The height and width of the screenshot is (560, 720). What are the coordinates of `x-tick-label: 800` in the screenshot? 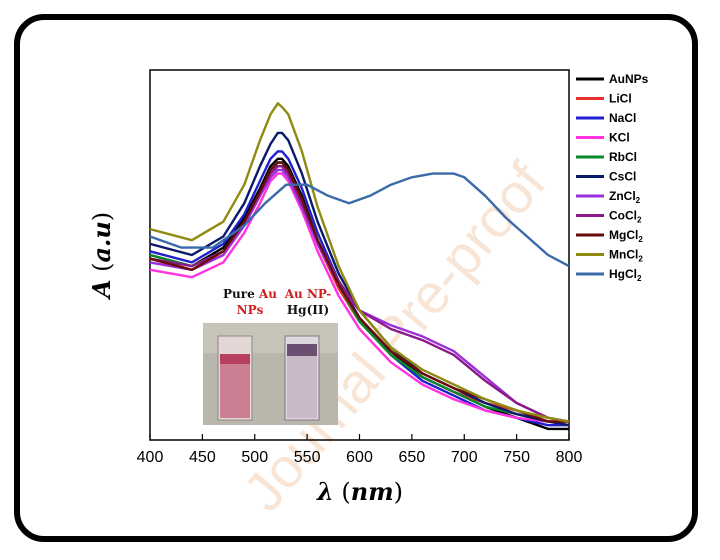 It's located at (569, 457).